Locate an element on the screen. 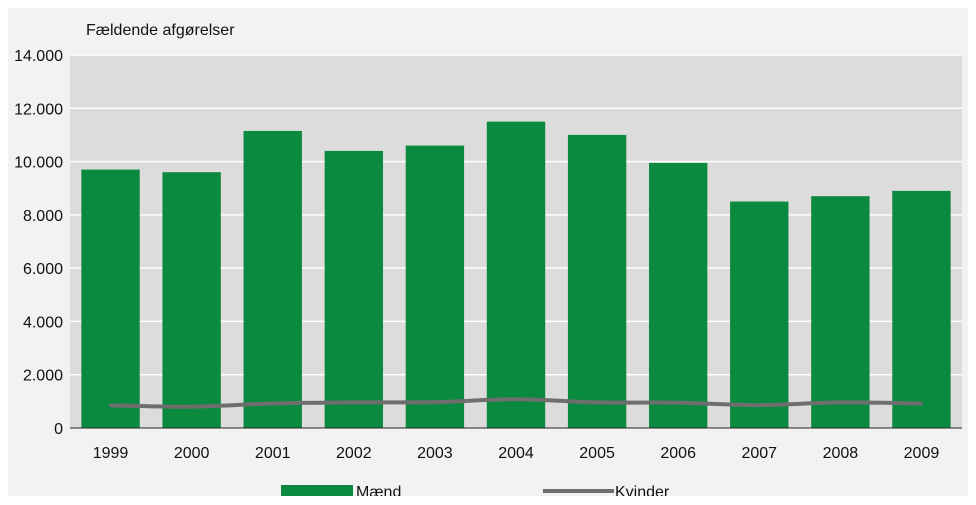 This screenshot has width=976, height=505. point-kvinder-2008 is located at coordinates (840, 402).